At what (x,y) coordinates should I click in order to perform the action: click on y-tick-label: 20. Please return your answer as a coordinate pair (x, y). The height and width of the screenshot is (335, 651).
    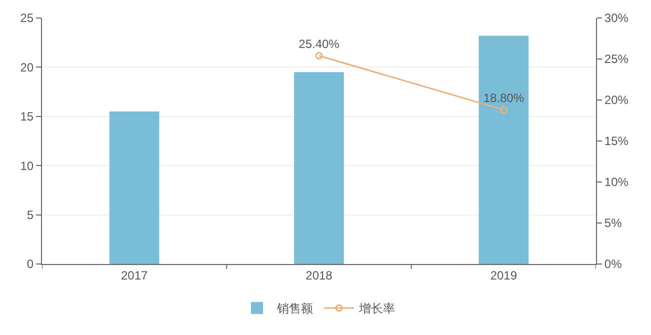
    Looking at the image, I should click on (27, 67).